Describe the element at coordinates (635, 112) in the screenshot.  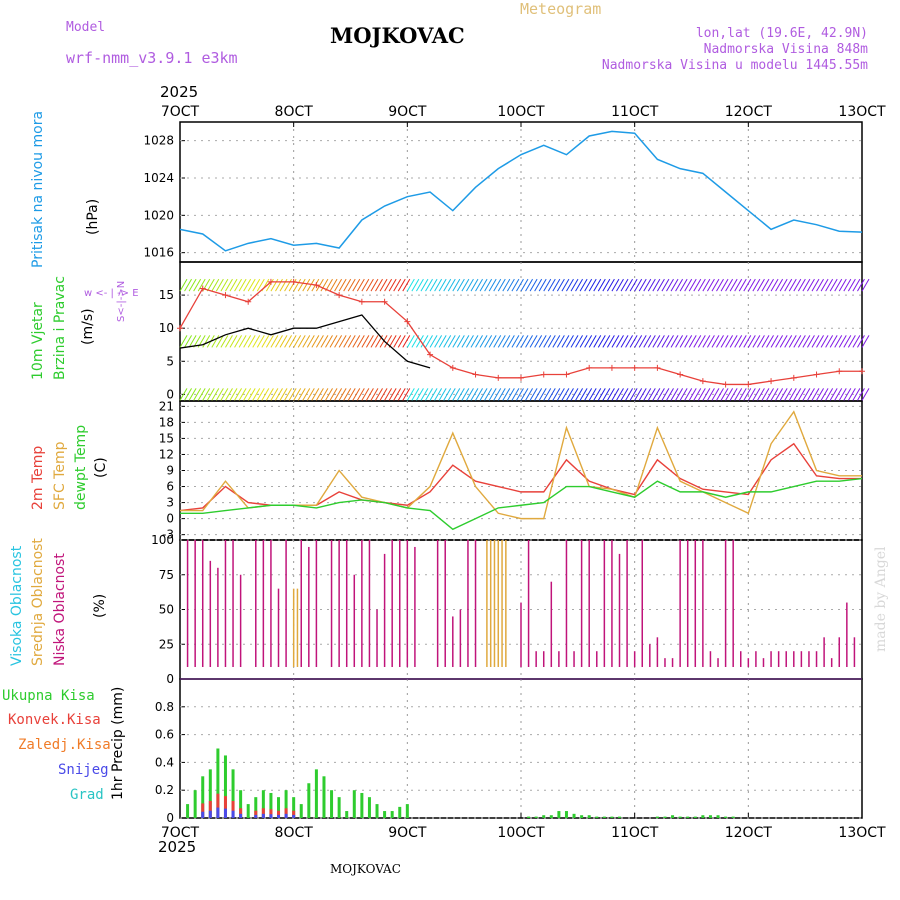
I see `date-label-top: 11OCT` at that location.